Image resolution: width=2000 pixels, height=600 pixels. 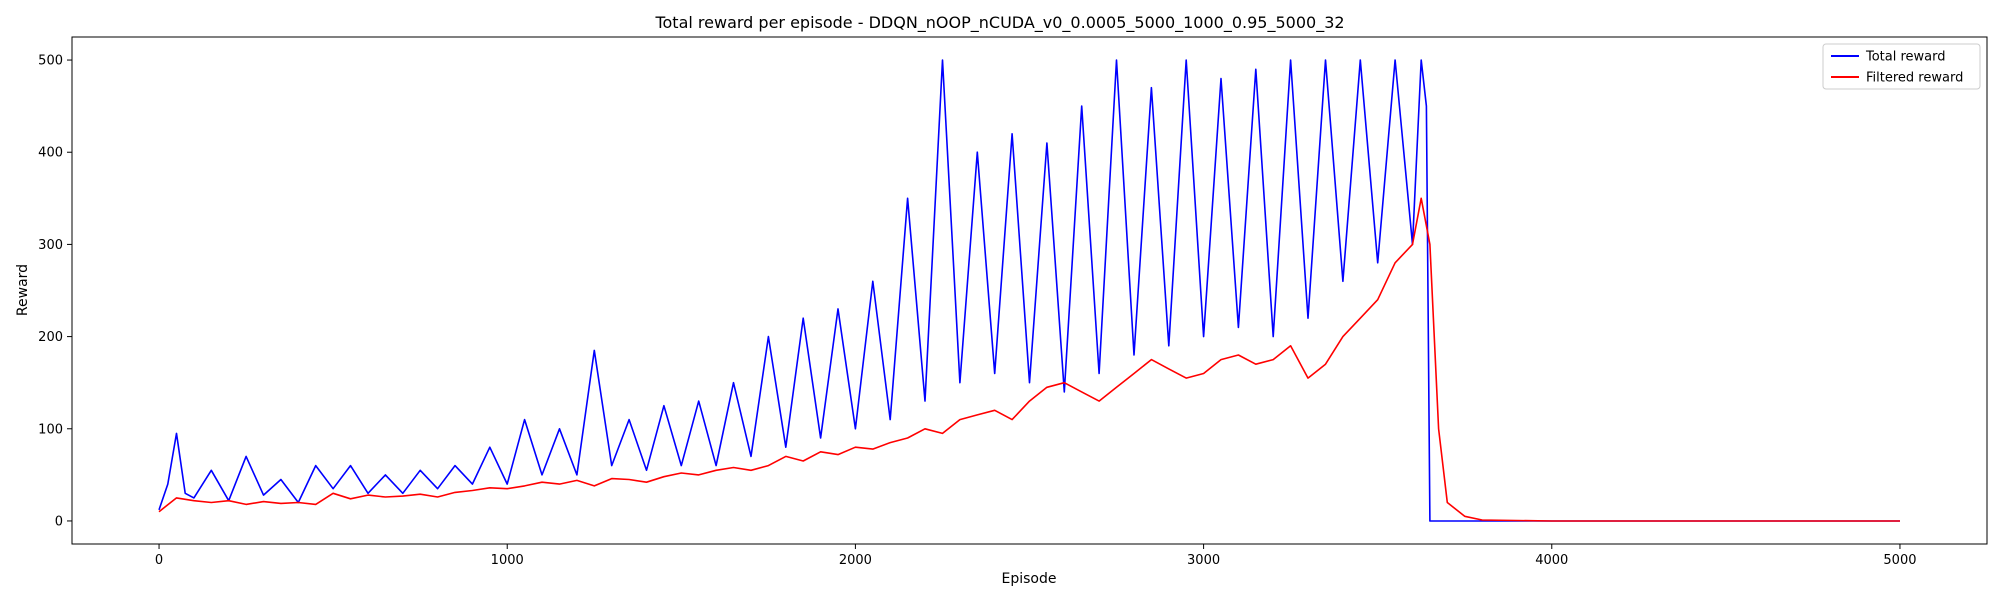 I want to click on x-tick-label: 3000, so click(x=1203, y=560).